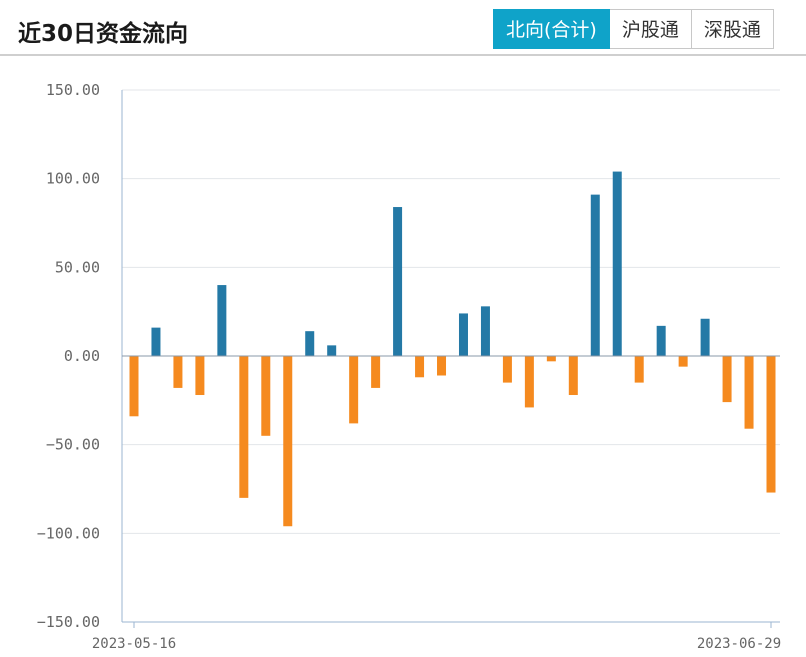  Describe the element at coordinates (551, 29) in the screenshot. I see `tab-northbound-total: 北向(合计)` at that location.